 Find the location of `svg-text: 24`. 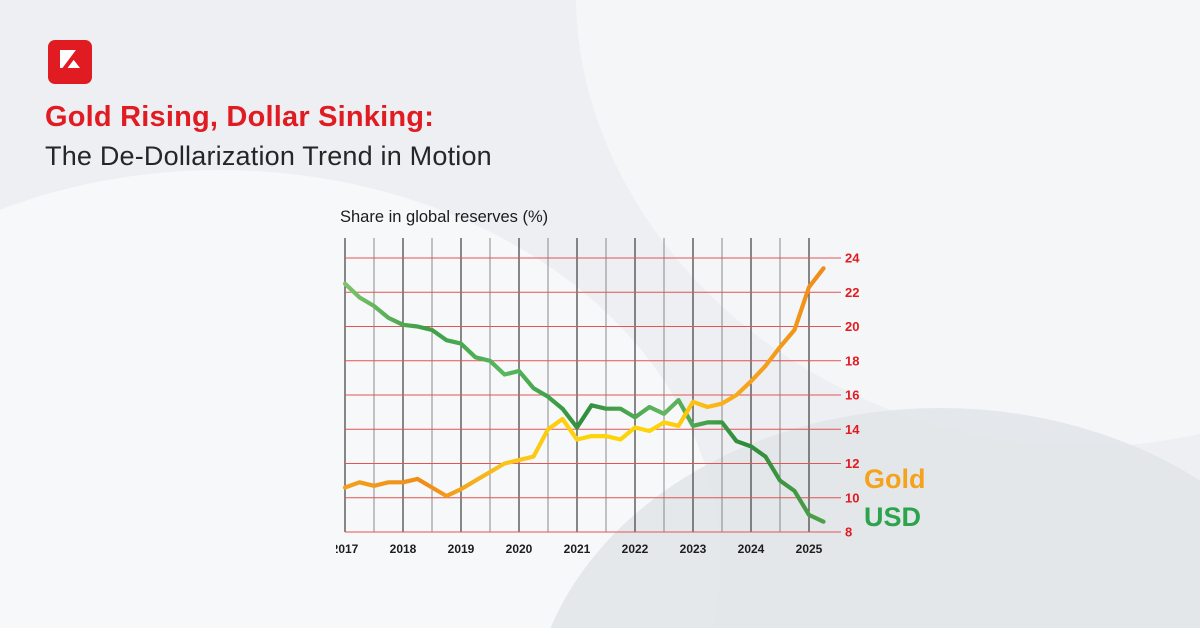

svg-text: 24 is located at coordinates (852, 258).